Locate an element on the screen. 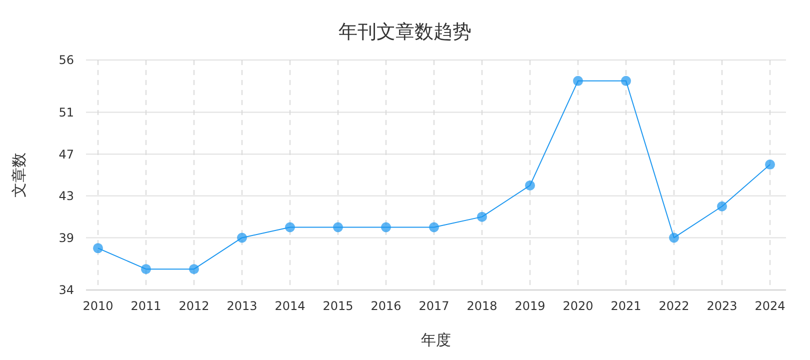 This screenshot has width=810, height=360. x-tick-label: 2018 is located at coordinates (482, 306).